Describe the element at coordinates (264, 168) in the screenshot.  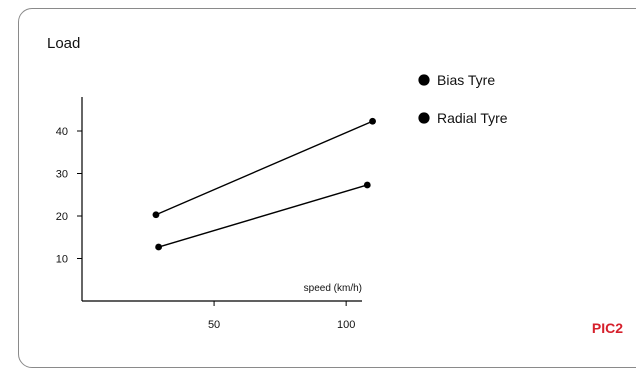
I see `bias-tyre-line` at that location.